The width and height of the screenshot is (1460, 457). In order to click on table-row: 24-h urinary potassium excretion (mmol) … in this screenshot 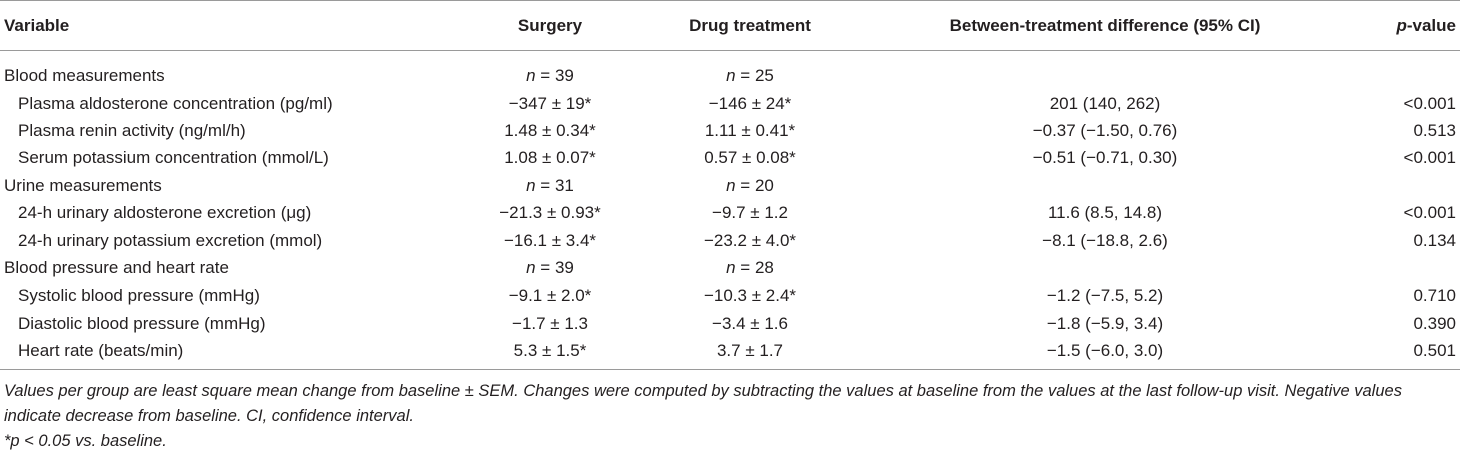, I will do `click(730, 241)`.